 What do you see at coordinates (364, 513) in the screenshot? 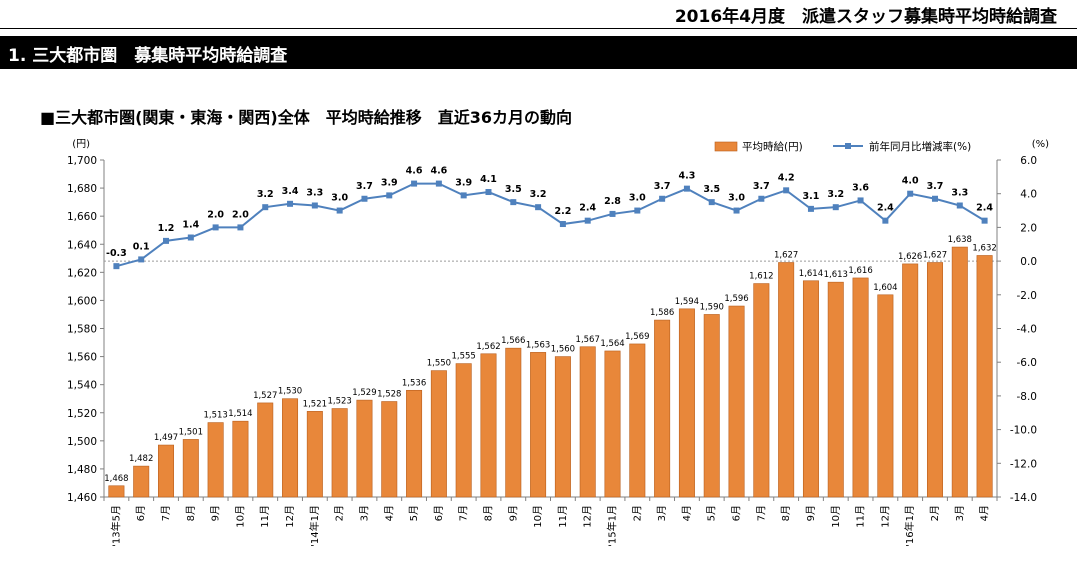
I see `x-category-label: 3月` at bounding box center [364, 513].